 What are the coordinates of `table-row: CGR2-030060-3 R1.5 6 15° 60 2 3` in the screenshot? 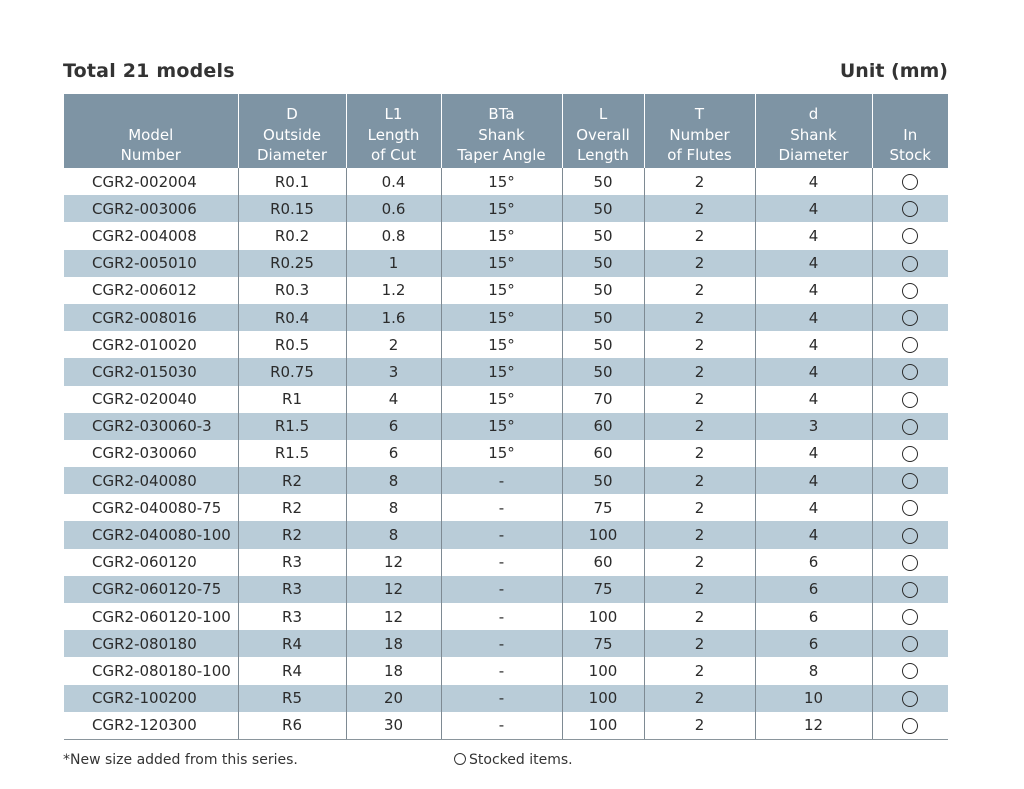 It's located at (506, 426).